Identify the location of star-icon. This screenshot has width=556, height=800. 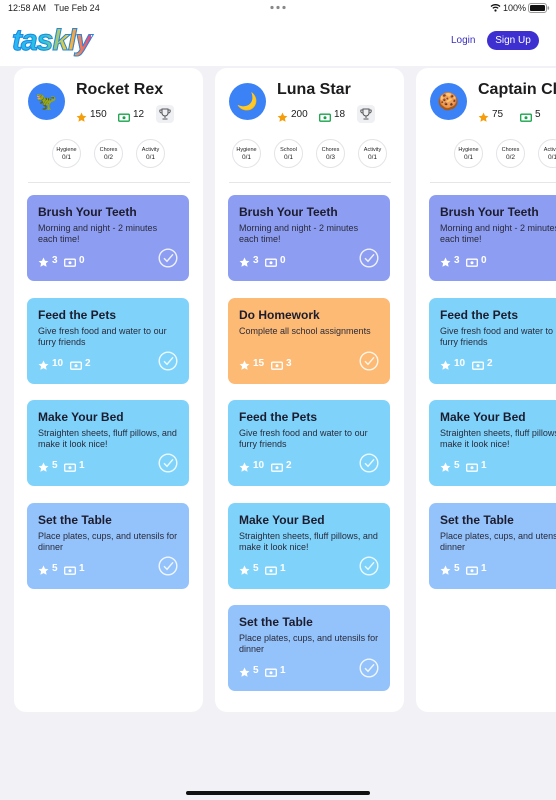
(282, 119).